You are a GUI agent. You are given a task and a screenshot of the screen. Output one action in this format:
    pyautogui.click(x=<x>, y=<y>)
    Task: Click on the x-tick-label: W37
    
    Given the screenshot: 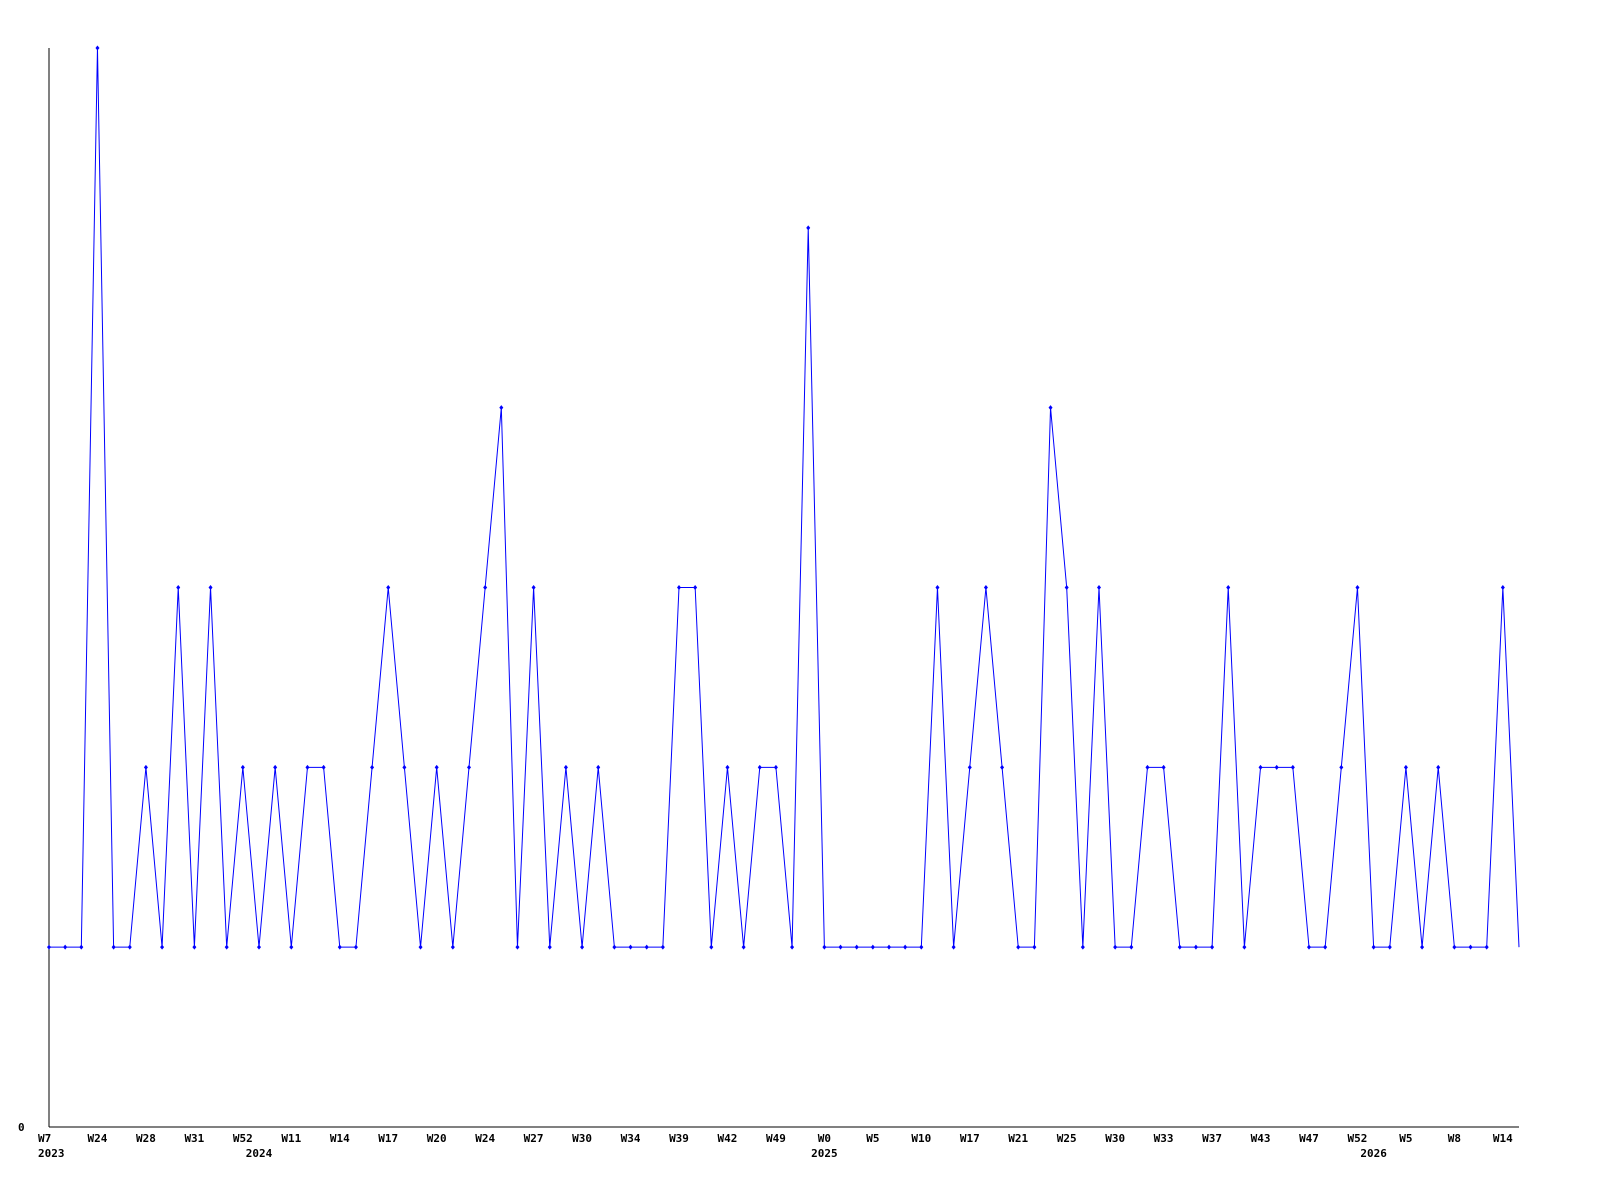 What is the action you would take?
    pyautogui.click(x=1212, y=1138)
    